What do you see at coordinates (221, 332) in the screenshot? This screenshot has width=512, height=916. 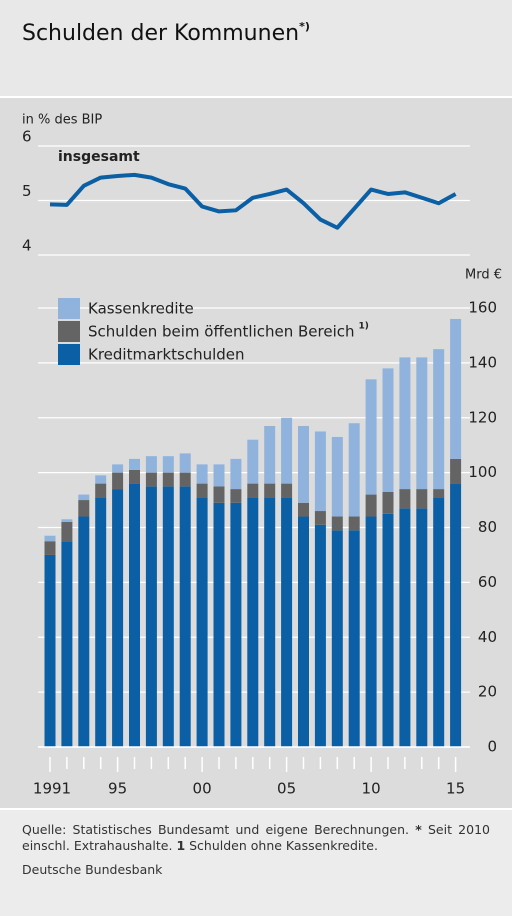 I see `legend-label: Schulden beim öffentlichen Bereich` at bounding box center [221, 332].